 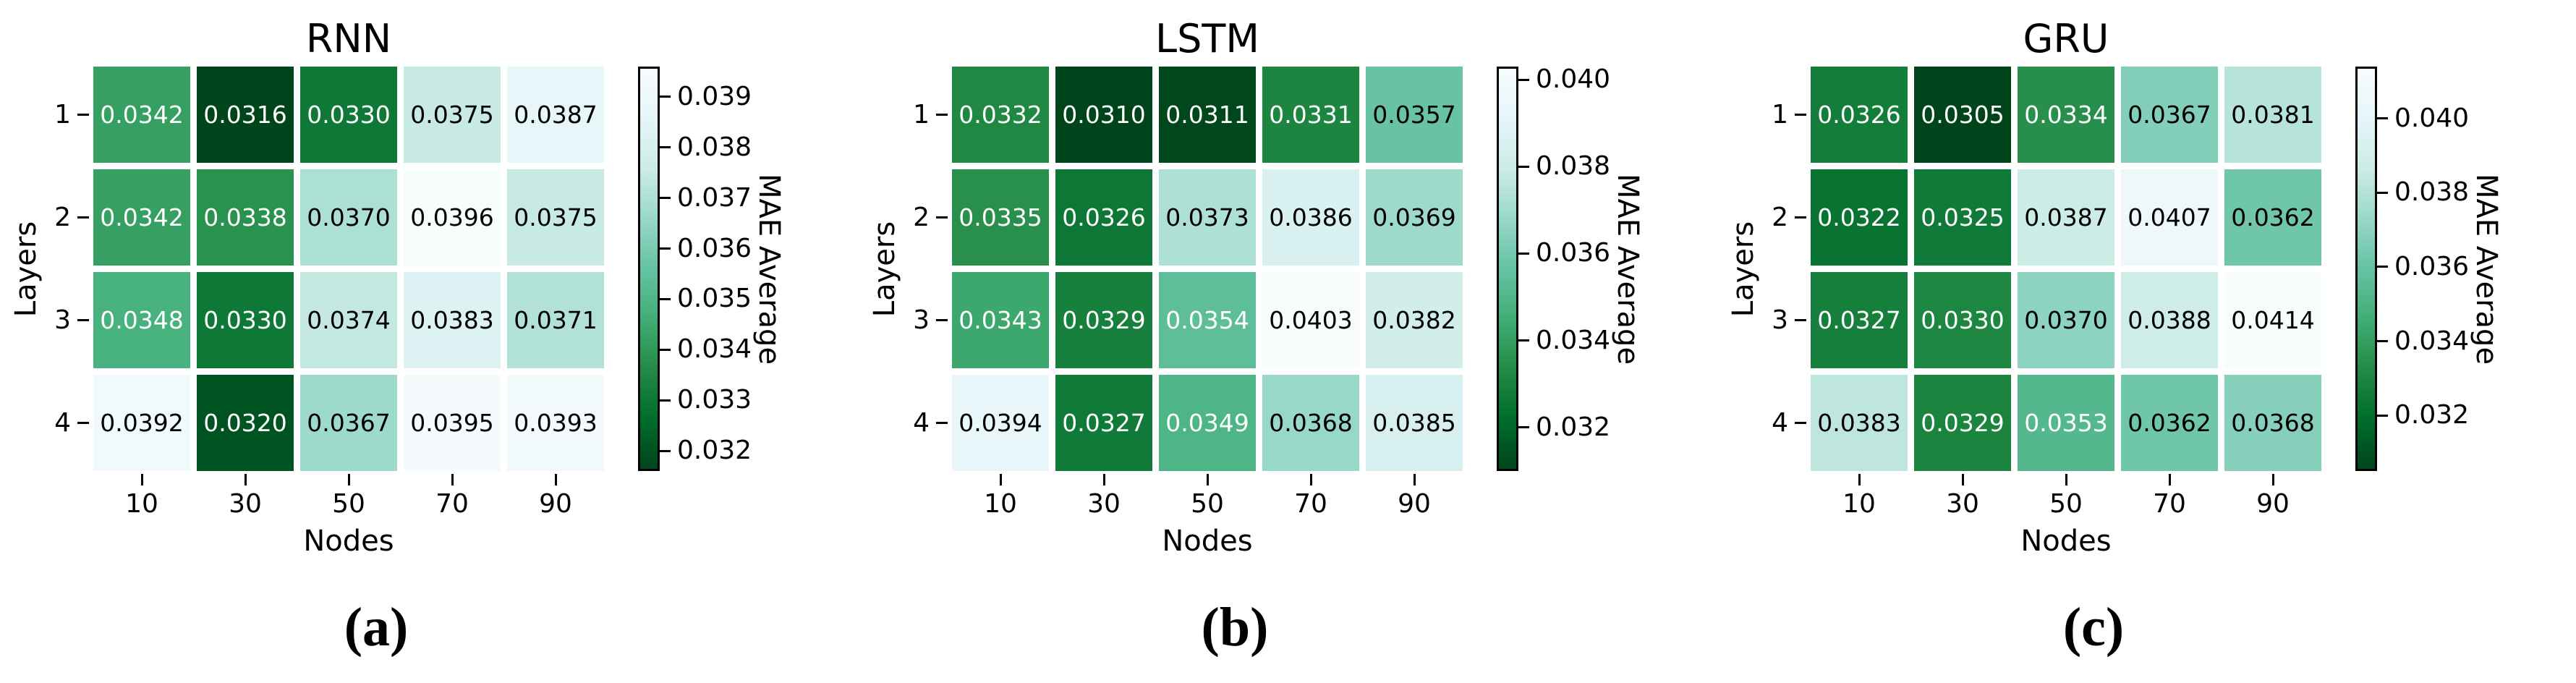 What do you see at coordinates (714, 299) in the screenshot?
I see `colorbar-tick-label: 0.035` at bounding box center [714, 299].